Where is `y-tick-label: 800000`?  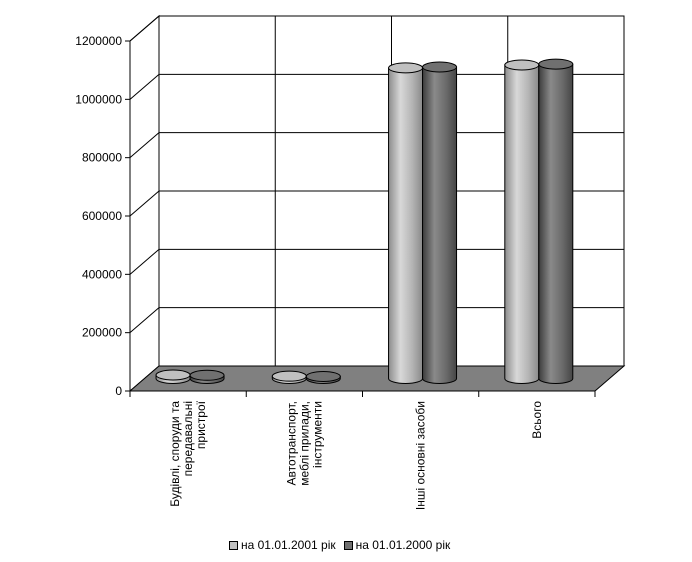
y-tick-label: 800000 is located at coordinates (102, 158).